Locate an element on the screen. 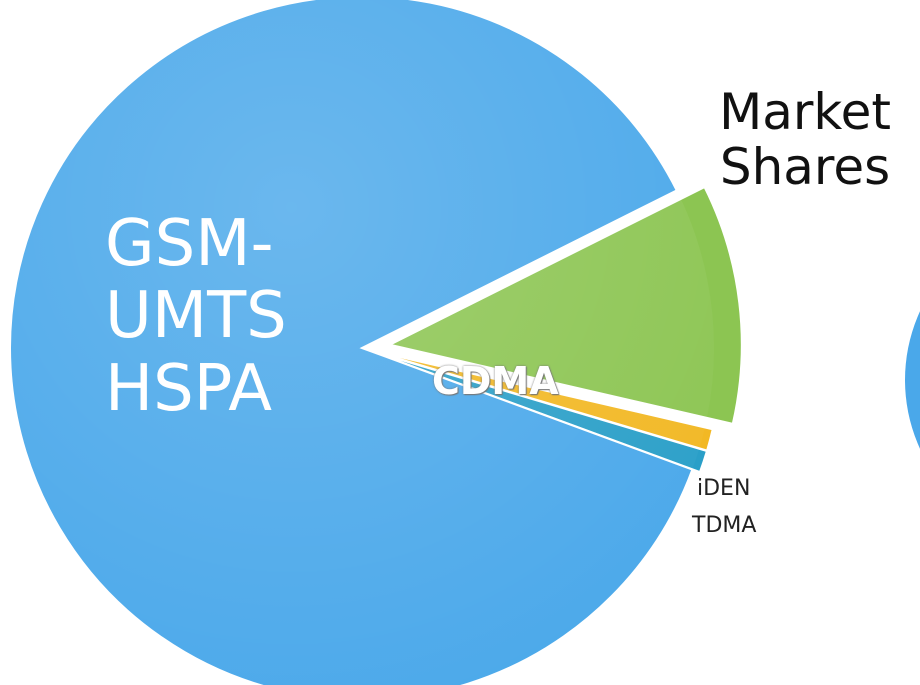  slice-label: TDMA is located at coordinates (724, 525).